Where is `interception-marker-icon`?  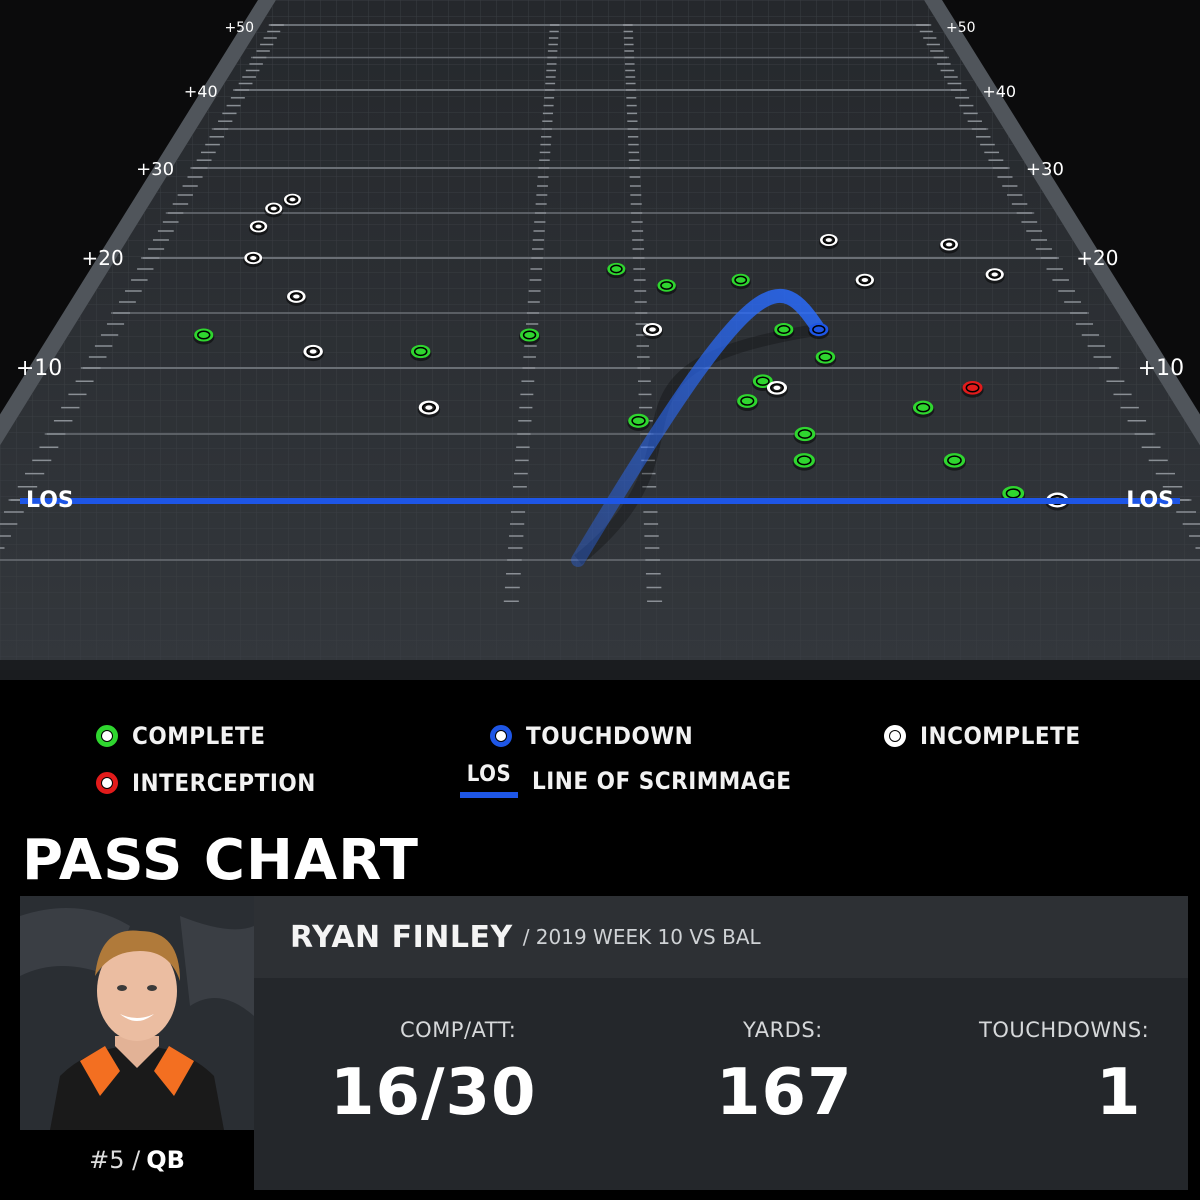 interception-marker-icon is located at coordinates (107, 783).